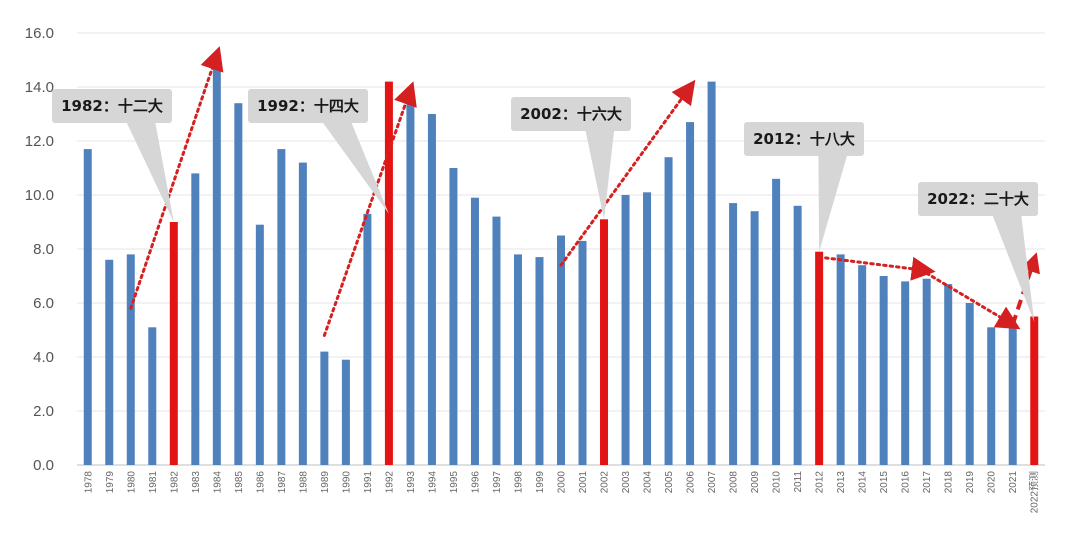 The width and height of the screenshot is (1080, 539). What do you see at coordinates (43, 249) in the screenshot?
I see `y-tick-label: 8.0` at bounding box center [43, 249].